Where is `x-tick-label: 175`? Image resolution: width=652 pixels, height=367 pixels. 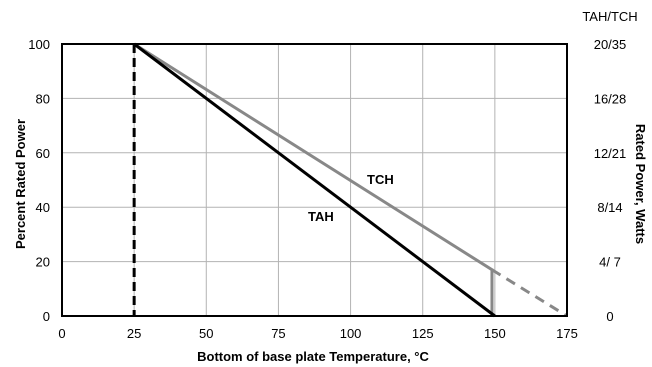
x-tick-label: 175 is located at coordinates (567, 333).